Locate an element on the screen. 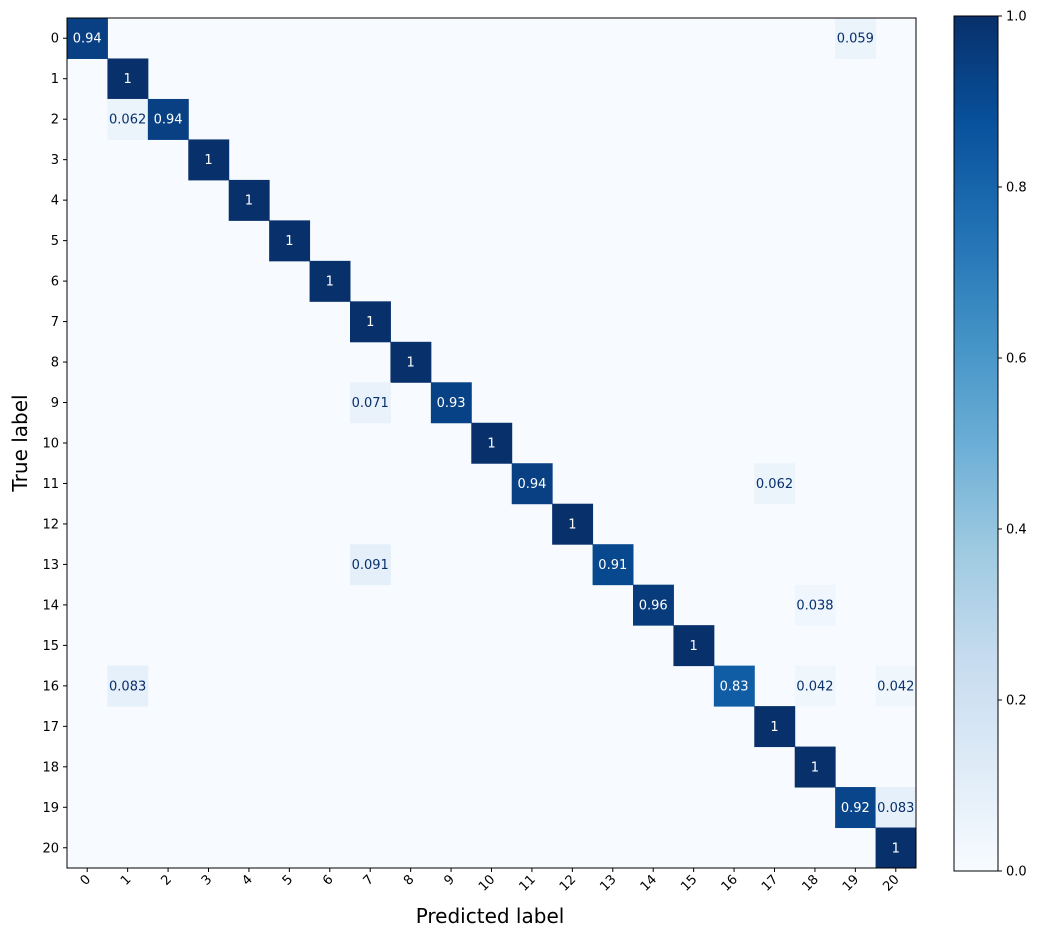 The height and width of the screenshot is (939, 1037). x-tick-label: 15 is located at coordinates (689, 883).